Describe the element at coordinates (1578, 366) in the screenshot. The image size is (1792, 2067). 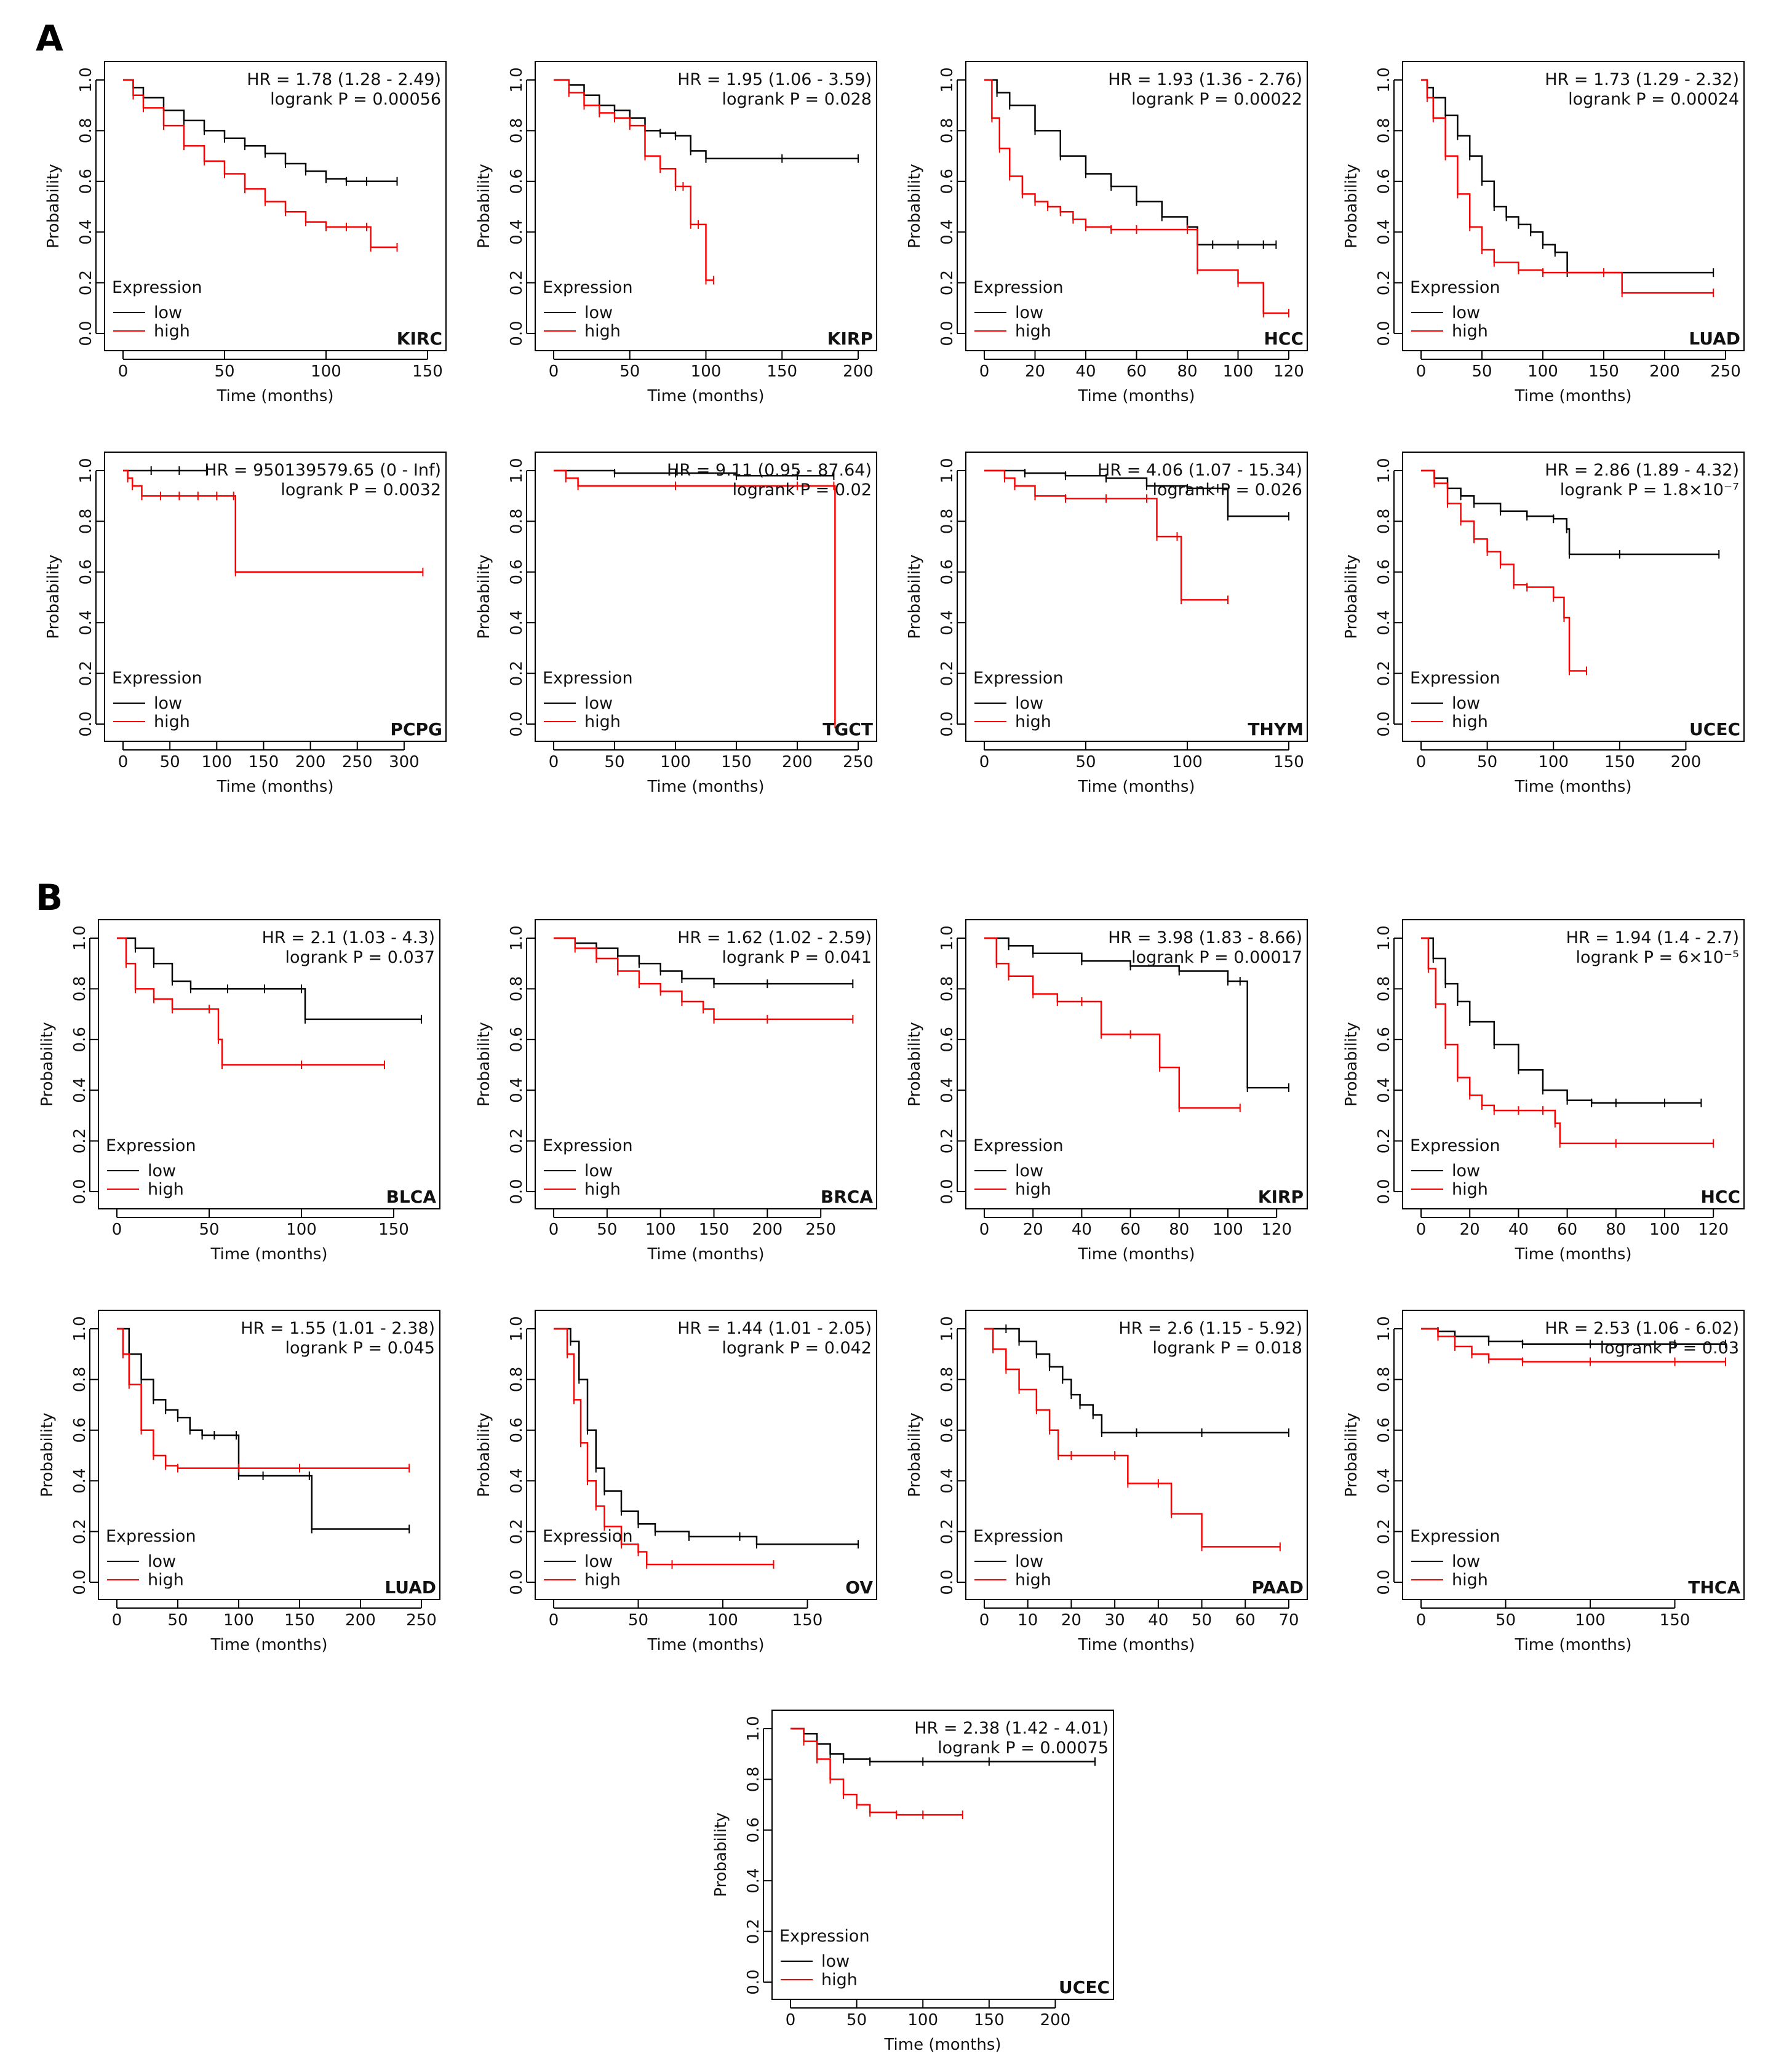
I see `x-axis: 0 50 100 150 200 250` at that location.